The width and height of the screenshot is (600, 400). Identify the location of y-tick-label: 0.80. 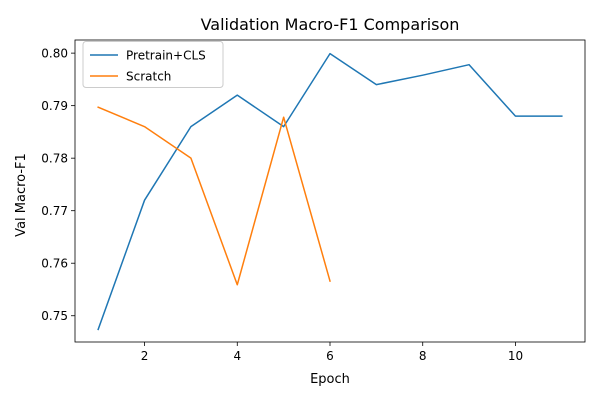
(54, 54).